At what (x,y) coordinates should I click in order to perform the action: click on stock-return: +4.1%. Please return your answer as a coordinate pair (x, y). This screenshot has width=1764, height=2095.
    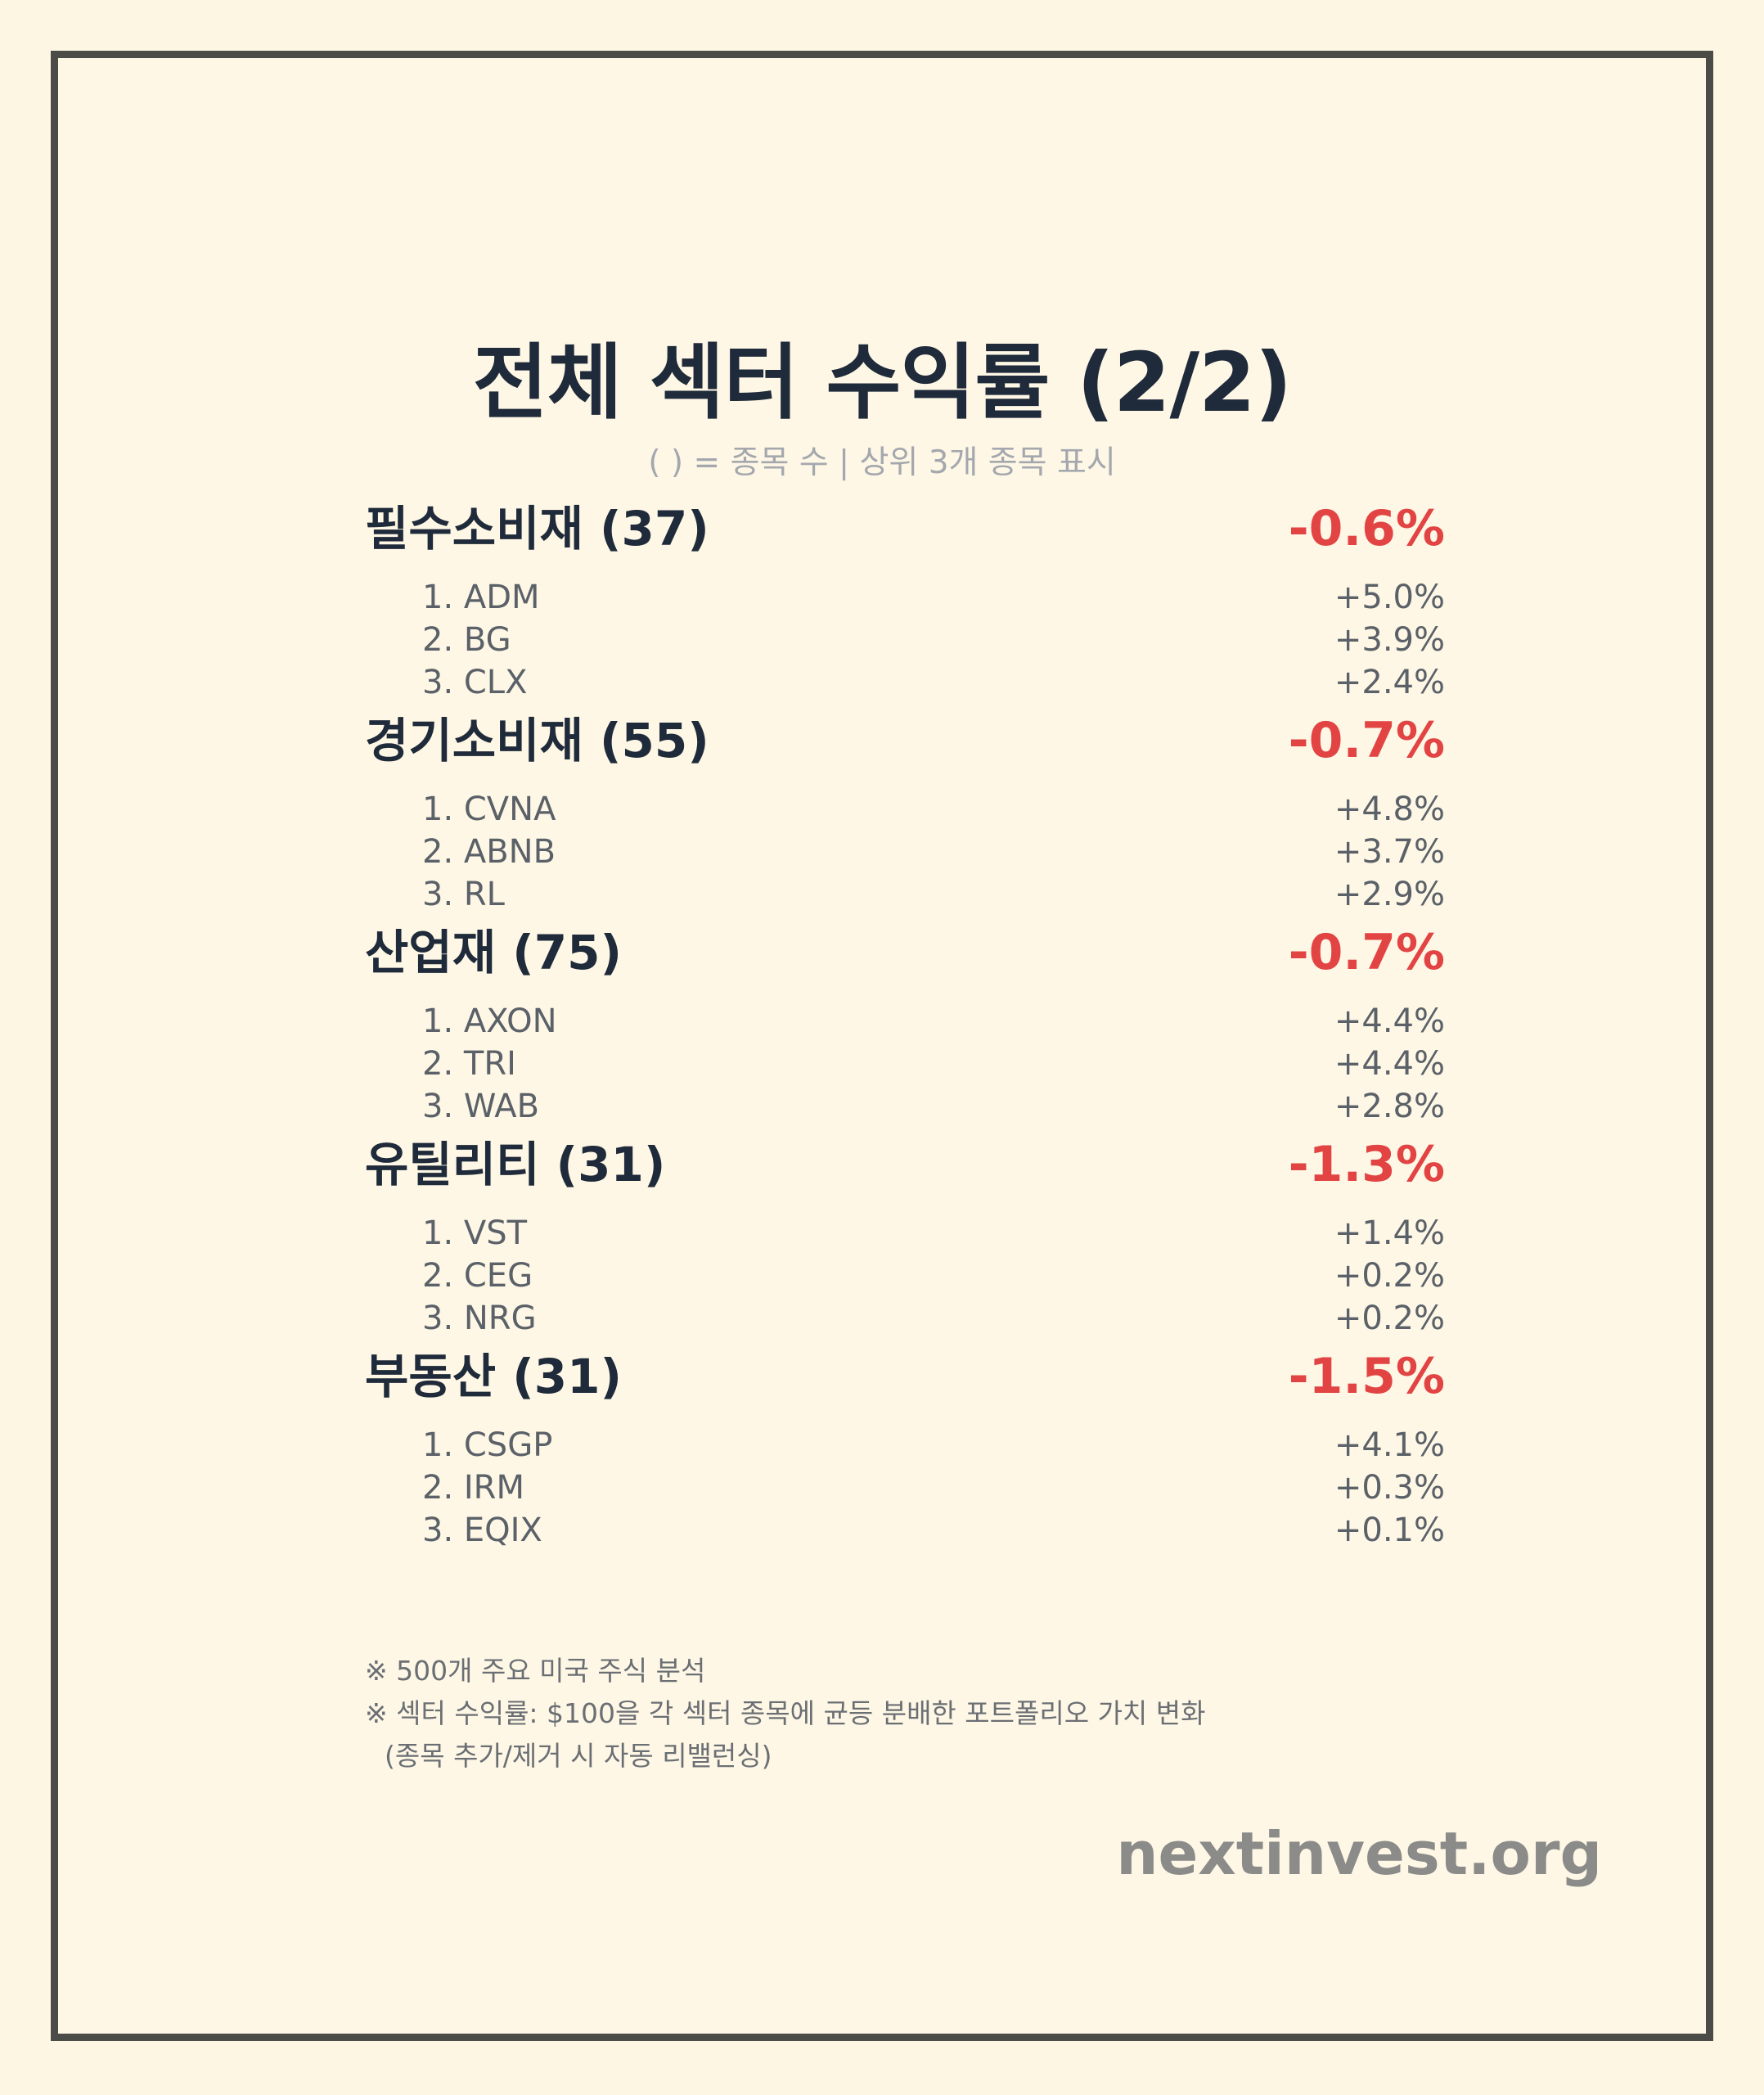
    Looking at the image, I should click on (1390, 1445).